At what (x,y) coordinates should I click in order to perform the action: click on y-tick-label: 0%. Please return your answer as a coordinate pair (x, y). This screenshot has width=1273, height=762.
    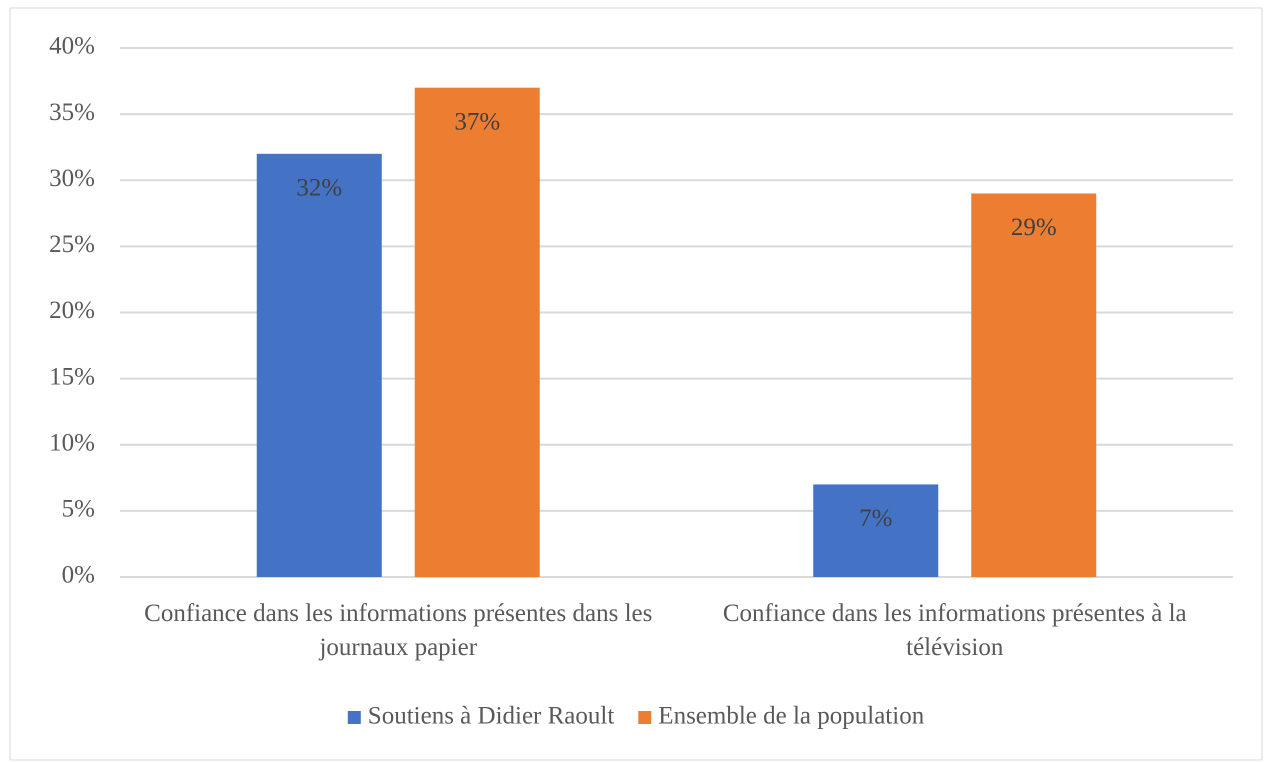
    Looking at the image, I should click on (78, 575).